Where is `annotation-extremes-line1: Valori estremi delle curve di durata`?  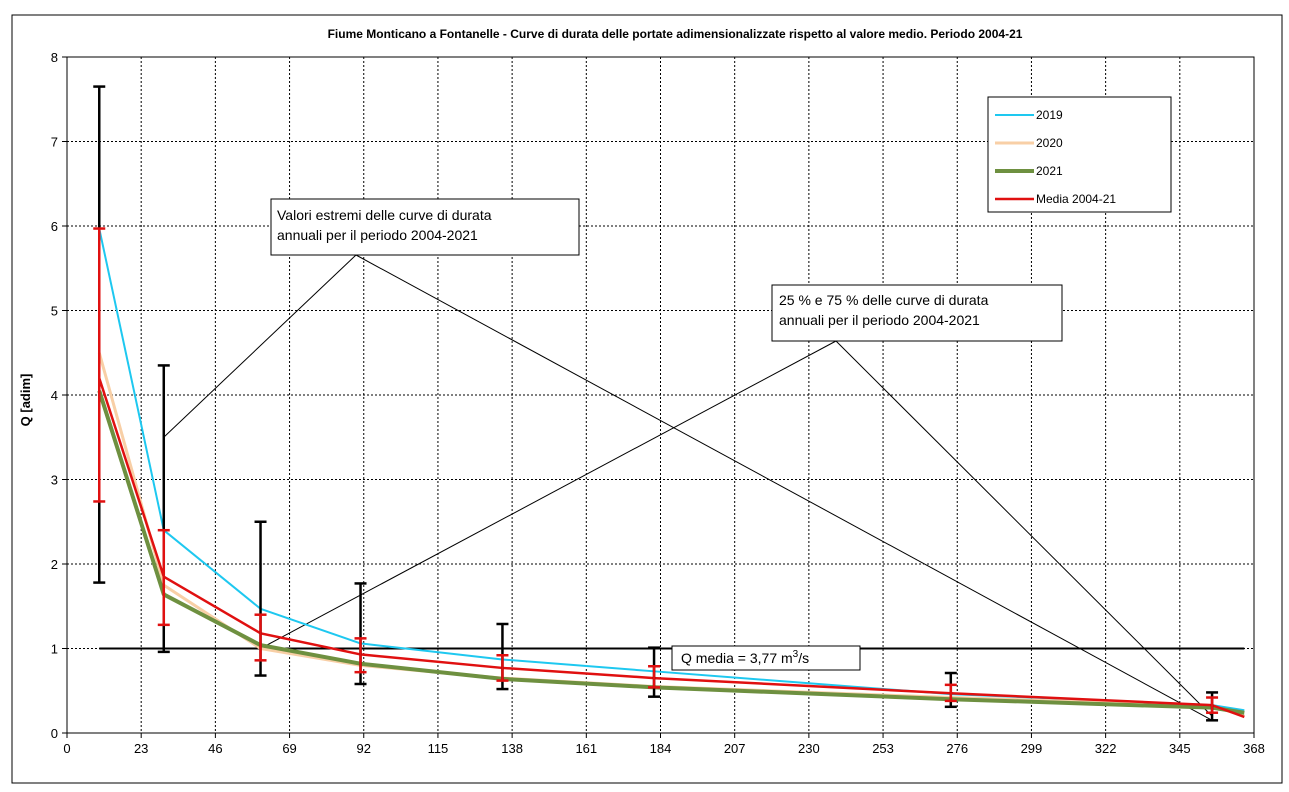
annotation-extremes-line1: Valori estremi delle curve di durata is located at coordinates (384, 215).